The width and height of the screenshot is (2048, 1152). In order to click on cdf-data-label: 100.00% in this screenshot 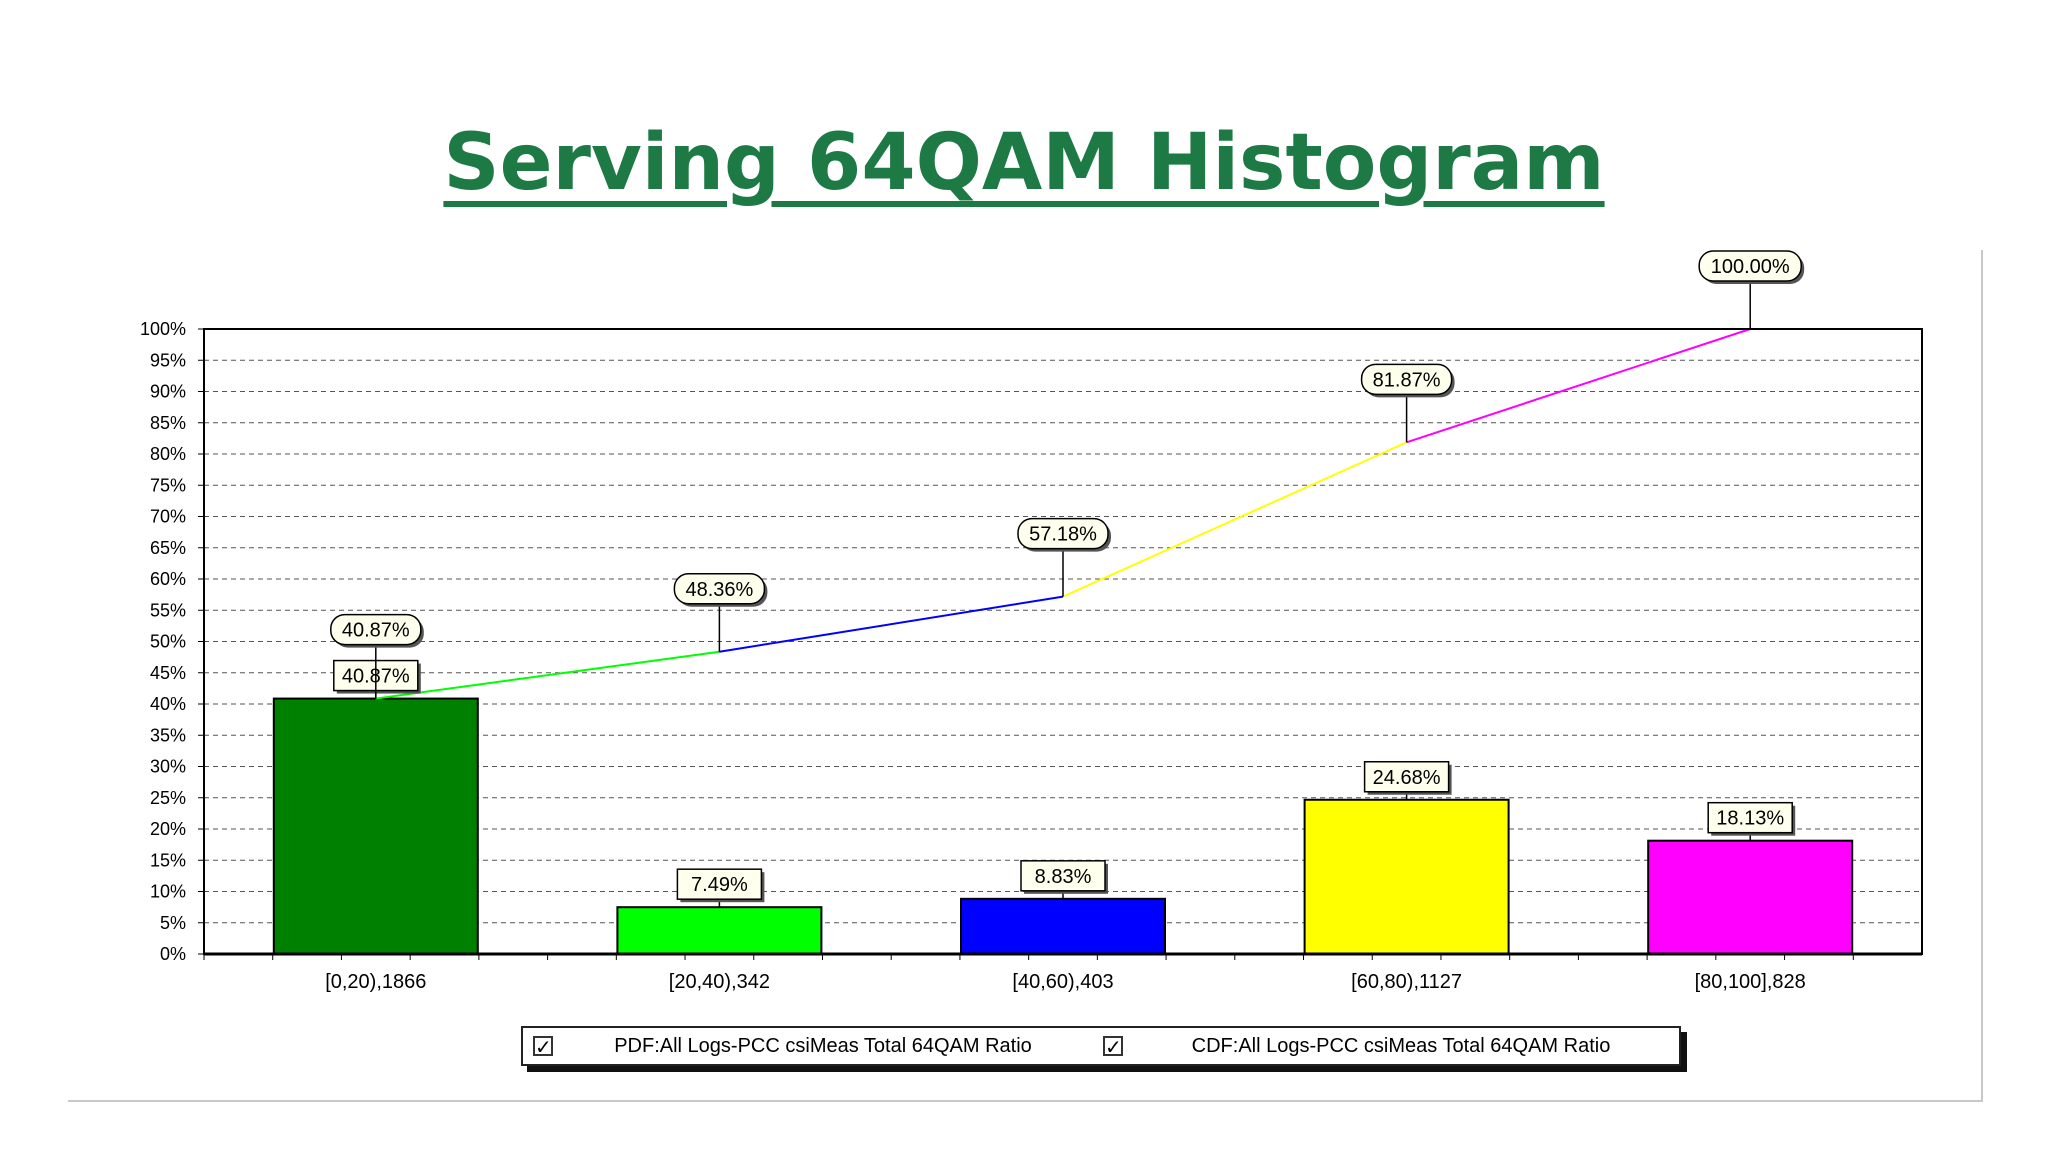, I will do `click(1750, 267)`.